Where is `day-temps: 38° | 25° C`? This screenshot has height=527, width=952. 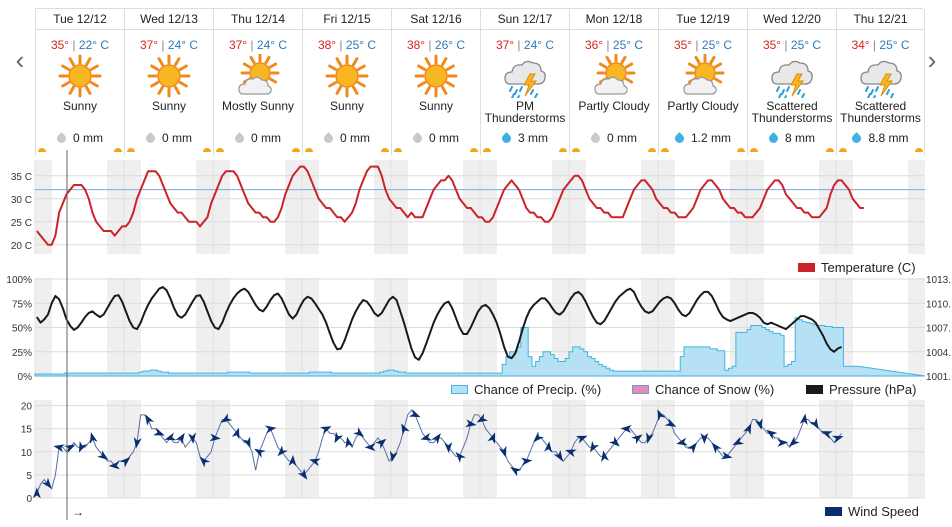 day-temps: 38° | 25° C is located at coordinates (347, 45).